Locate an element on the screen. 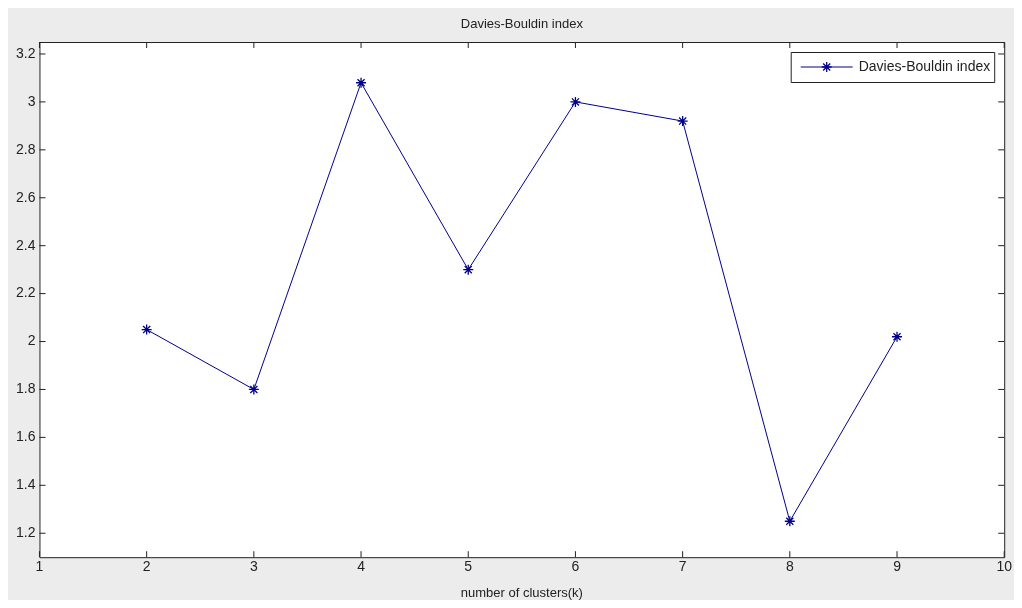  y-tick-label: 1.8 is located at coordinates (25, 388).